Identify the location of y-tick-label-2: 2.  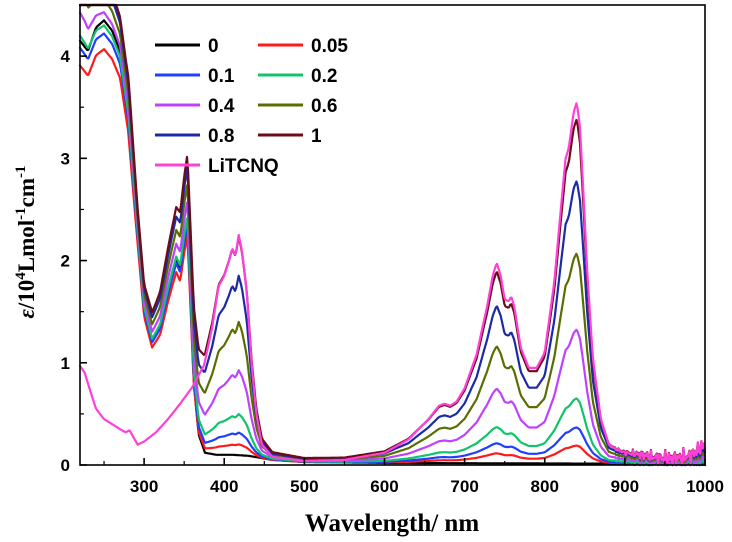
(65, 261).